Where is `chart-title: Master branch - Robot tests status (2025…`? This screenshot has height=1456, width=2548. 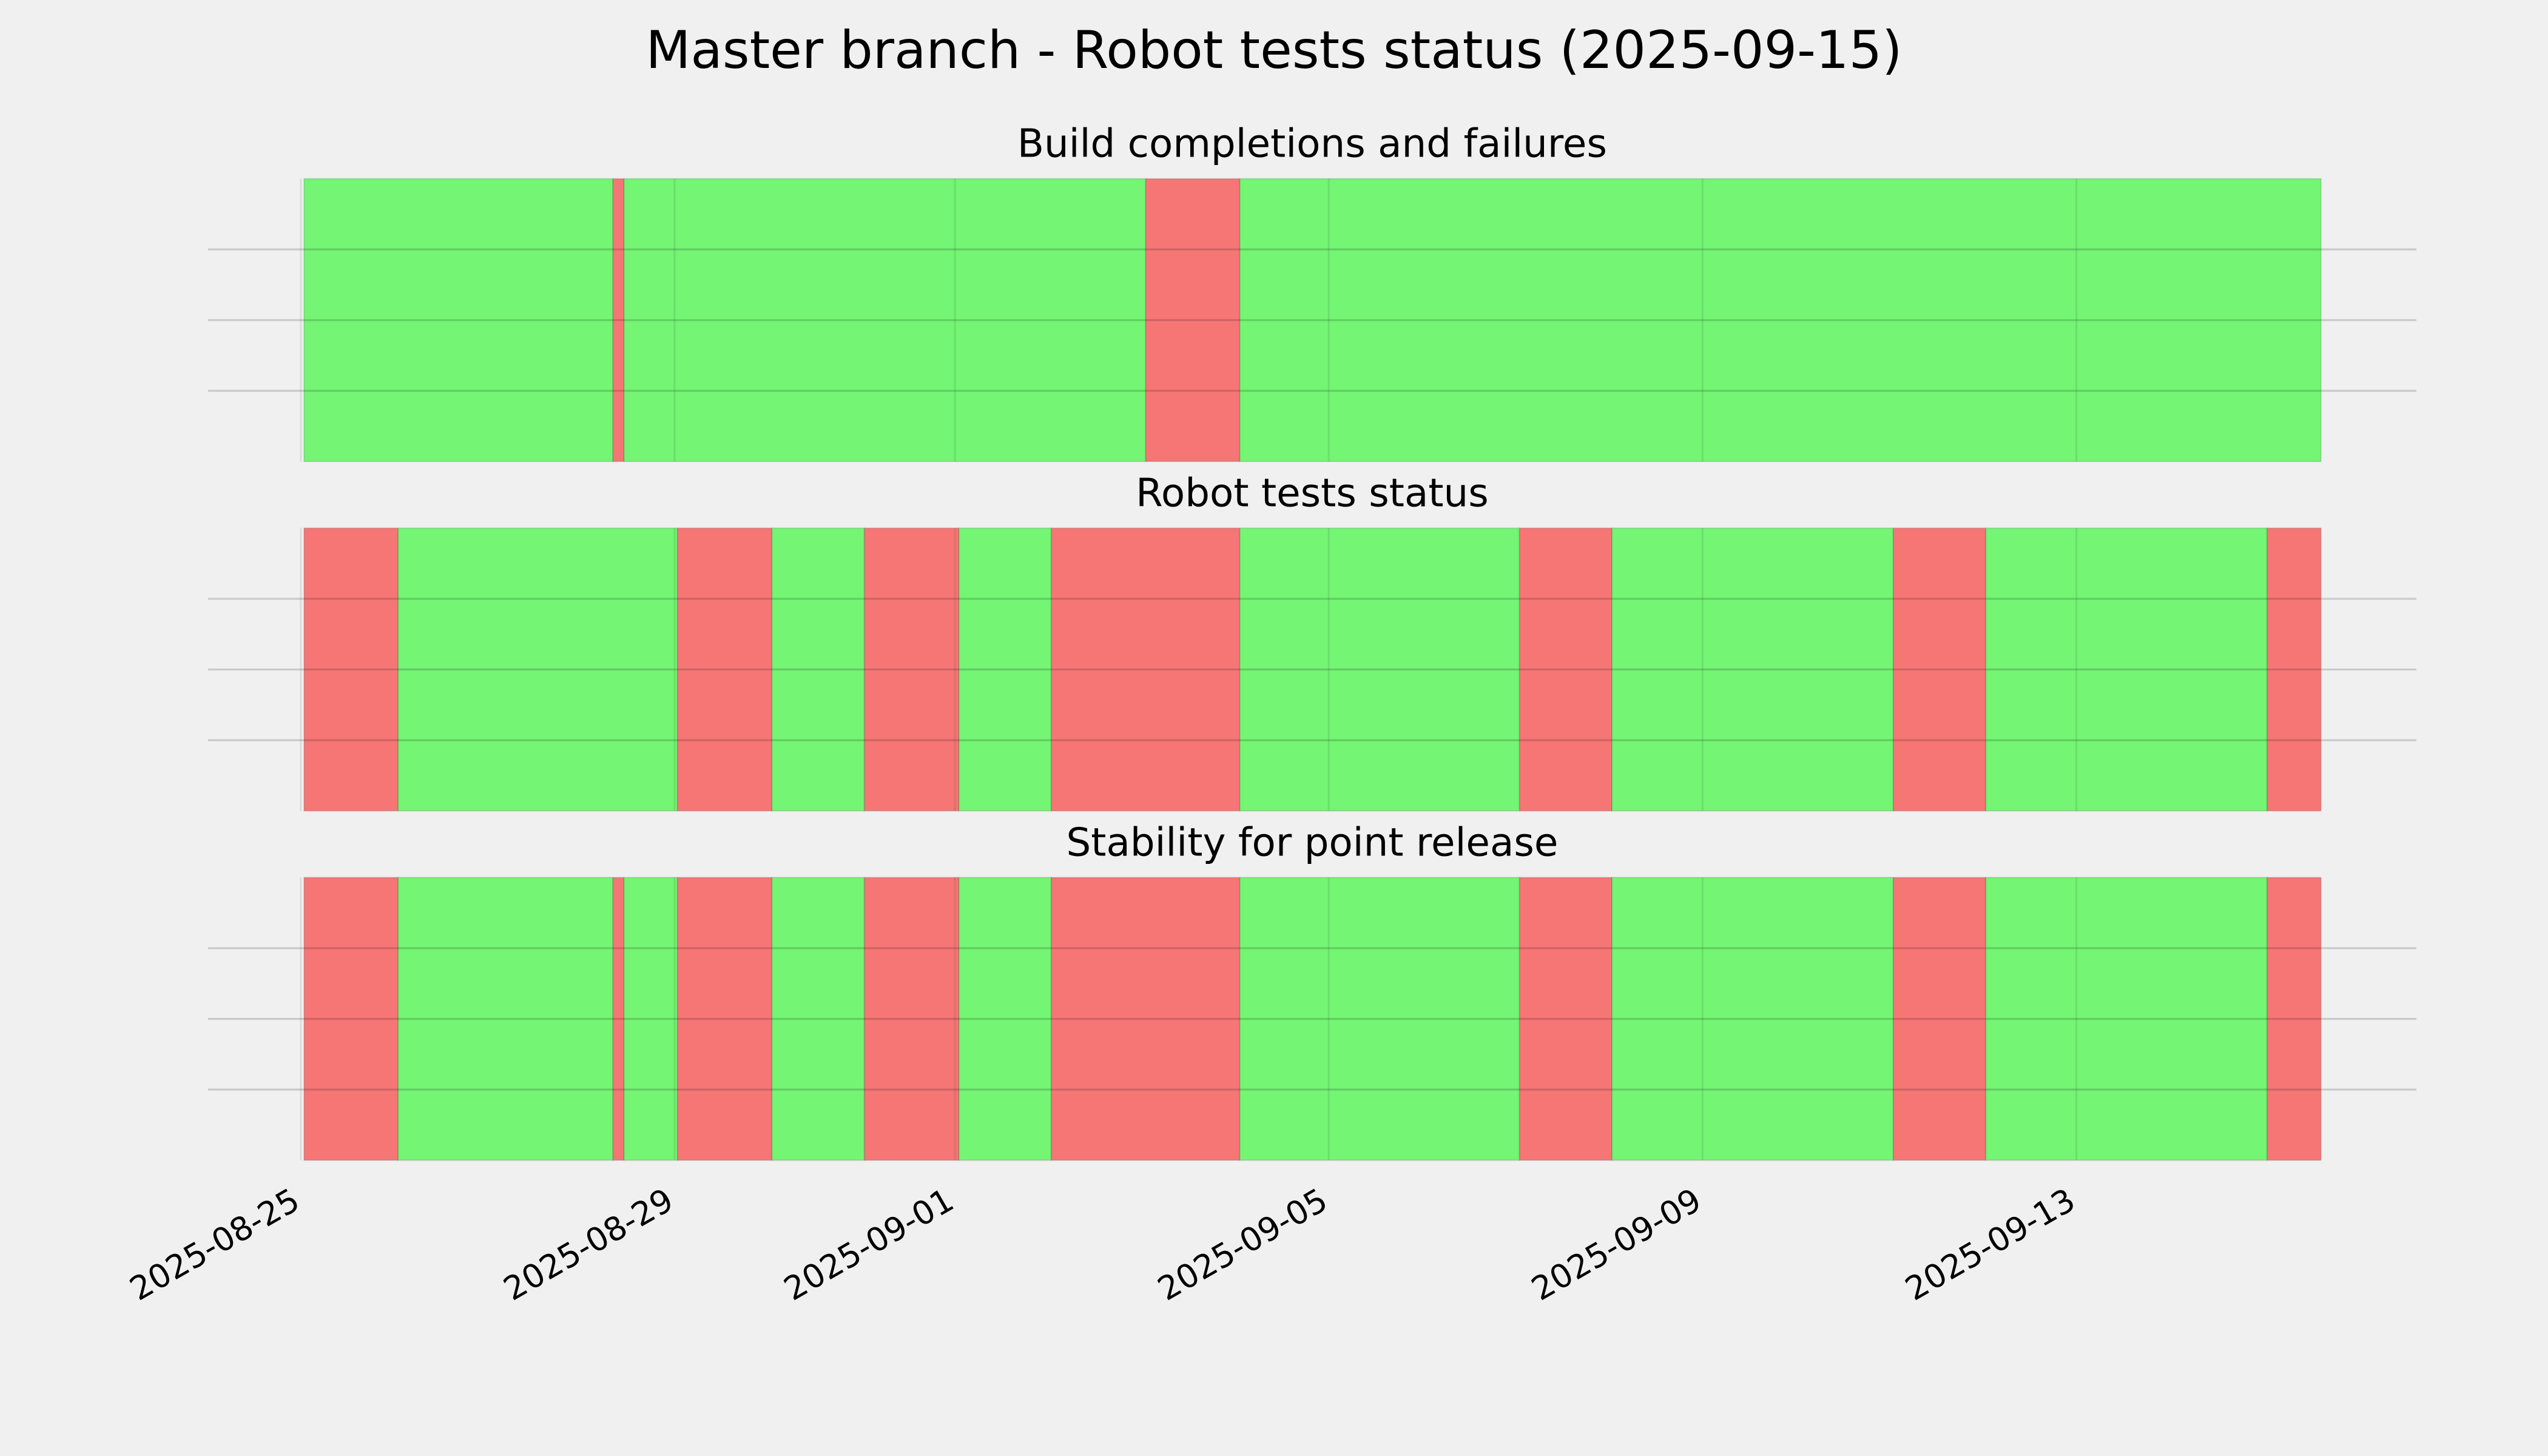 chart-title: Master branch - Robot tests status (2025… is located at coordinates (1273, 50).